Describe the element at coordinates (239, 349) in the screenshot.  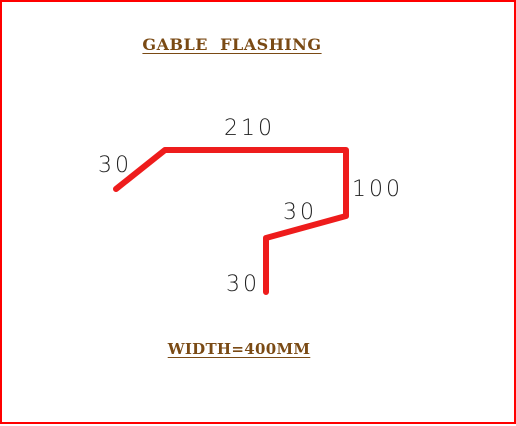
I see `width-label: WIDTH=400MM` at that location.